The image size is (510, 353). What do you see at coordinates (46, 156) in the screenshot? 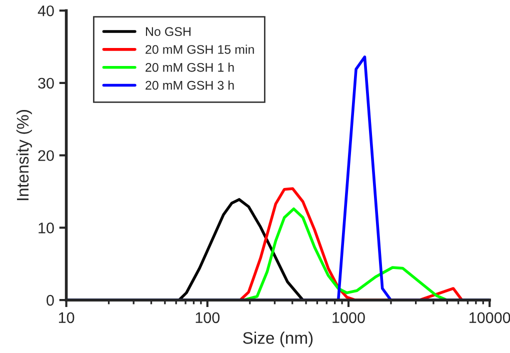
I see `y-tick-label: 20` at bounding box center [46, 156].